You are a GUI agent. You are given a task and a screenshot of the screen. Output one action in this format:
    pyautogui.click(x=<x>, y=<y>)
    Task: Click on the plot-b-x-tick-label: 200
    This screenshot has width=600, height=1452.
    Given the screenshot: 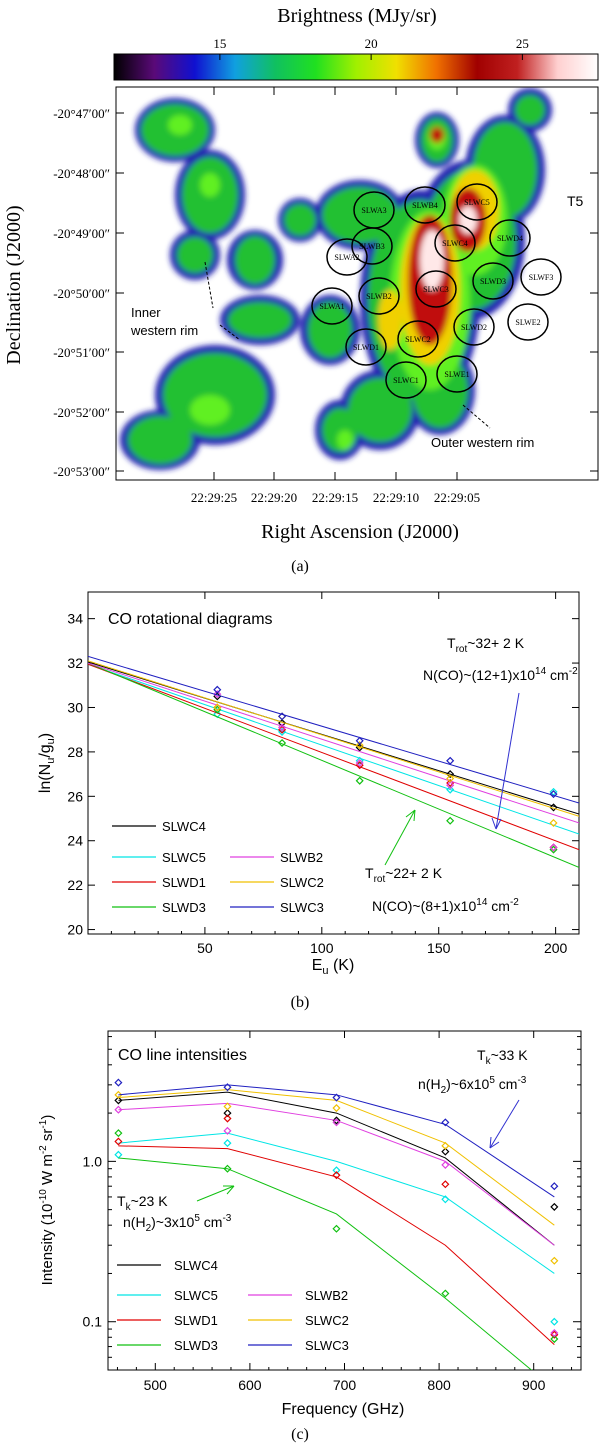 What is the action you would take?
    pyautogui.click(x=556, y=948)
    